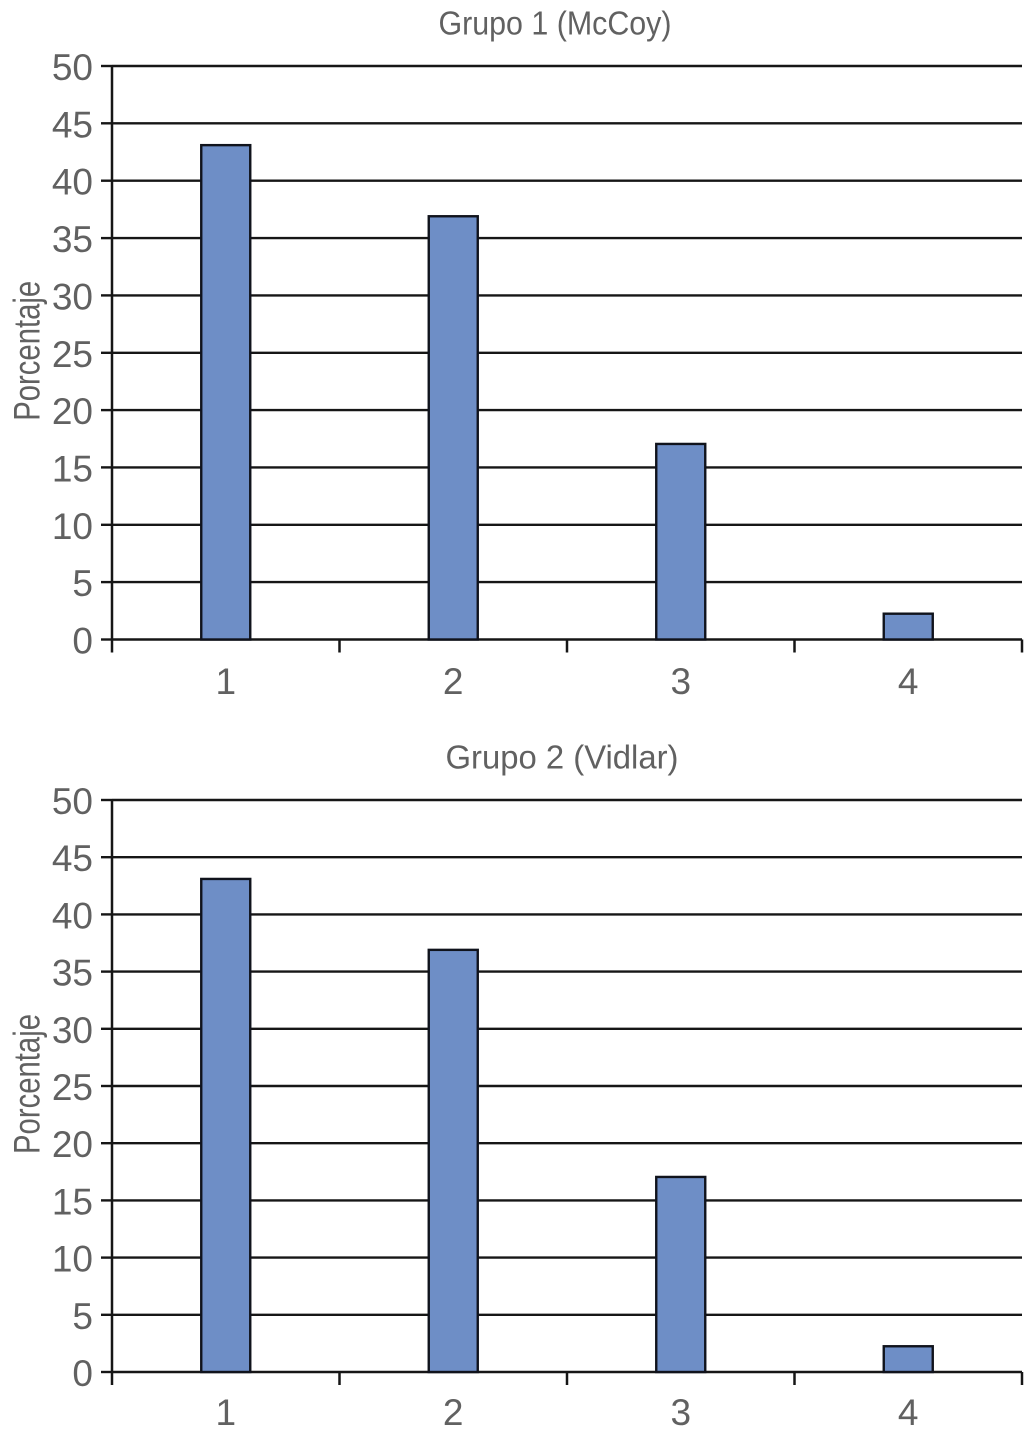 This screenshot has width=1024, height=1440. Describe the element at coordinates (555, 23) in the screenshot. I see `svg-text: Grupo 1 (McCoy)` at that location.